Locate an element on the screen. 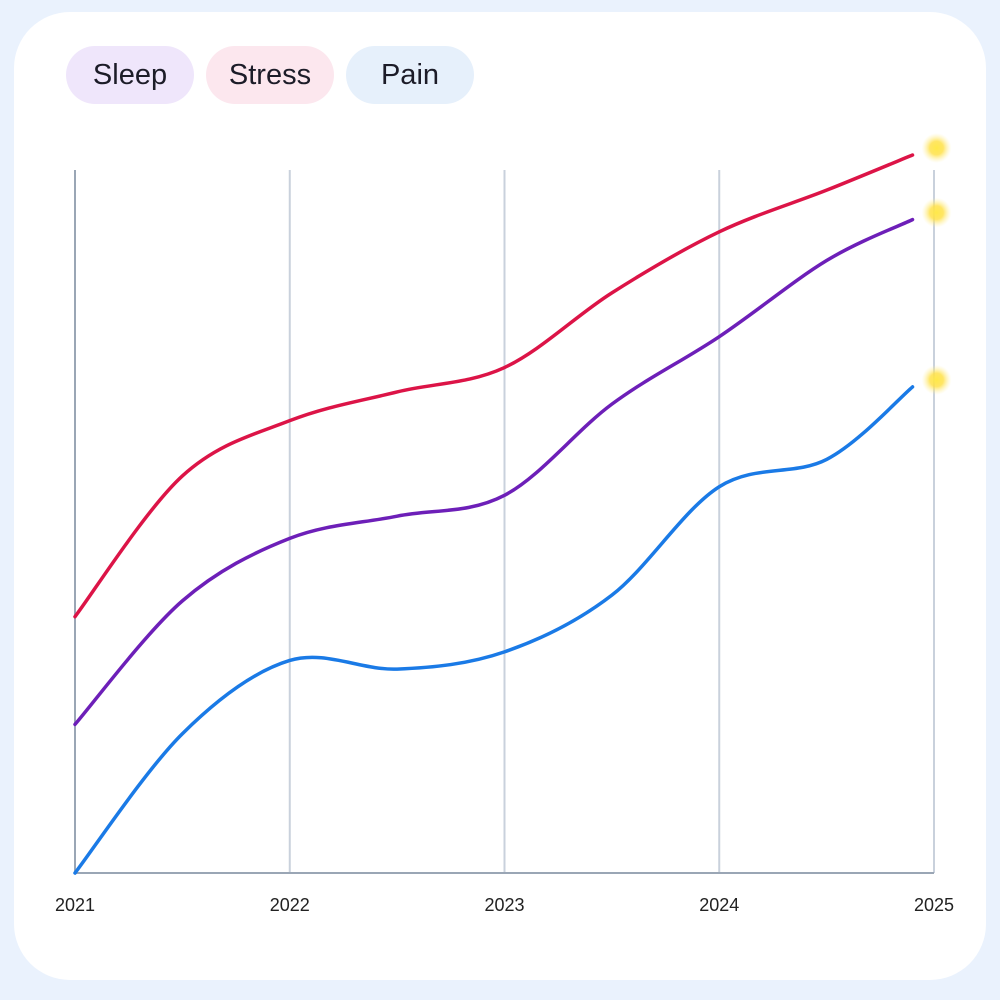 Image resolution: width=1000 pixels, height=1000 pixels. x-tick-2024: 2024 is located at coordinates (719, 905).